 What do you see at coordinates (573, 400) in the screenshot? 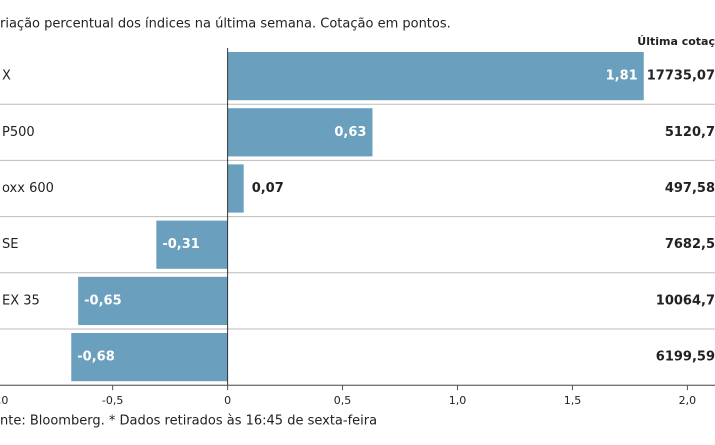
I see `x-tick-label: 1,5` at bounding box center [573, 400].